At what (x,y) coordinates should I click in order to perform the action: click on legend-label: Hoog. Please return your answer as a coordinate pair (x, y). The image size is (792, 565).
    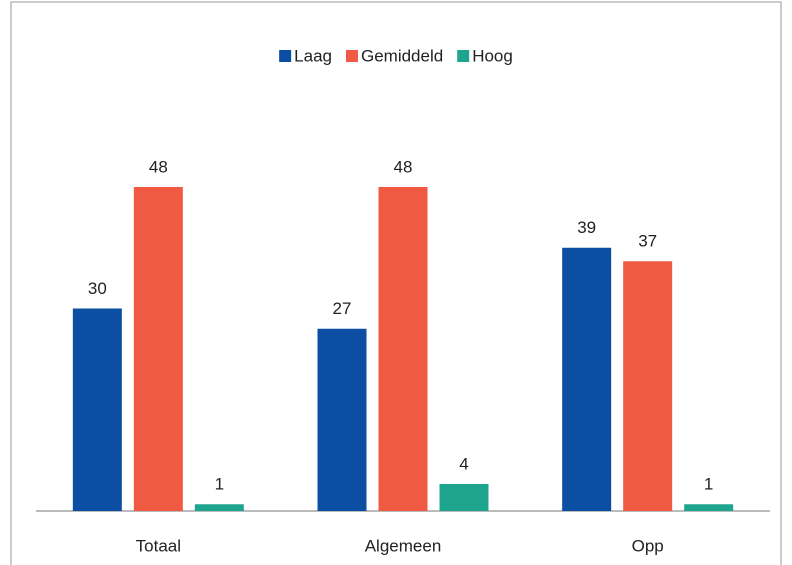
    Looking at the image, I should click on (492, 55).